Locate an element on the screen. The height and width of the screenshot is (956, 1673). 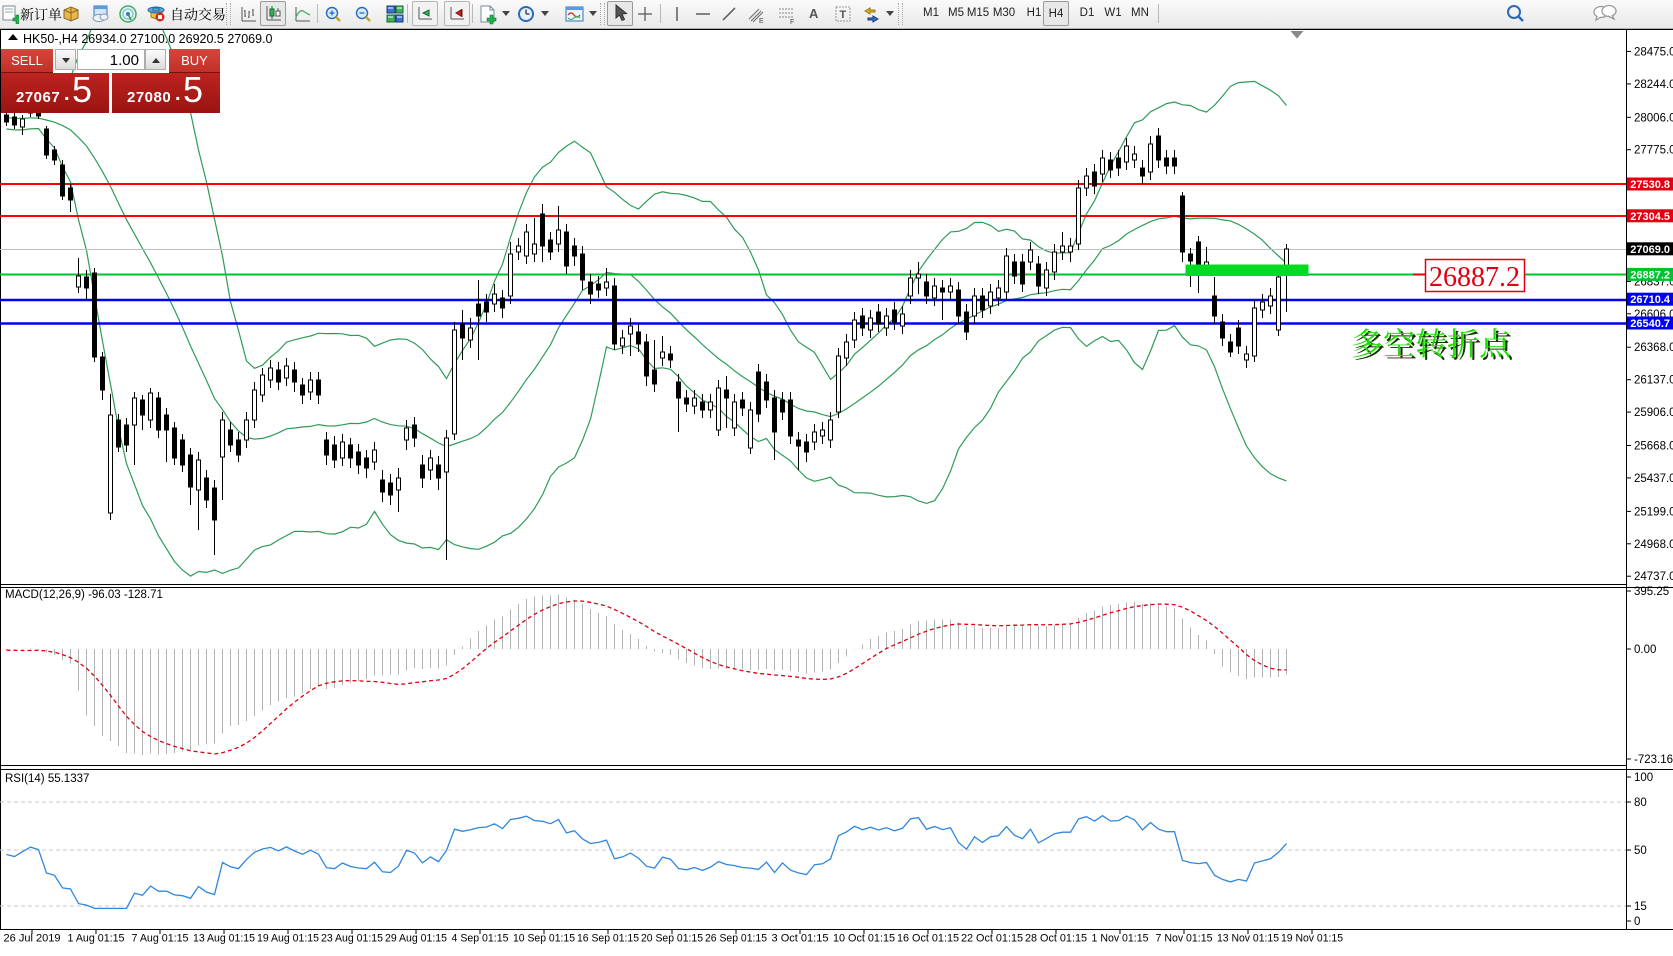
svg-text: 1 Nov 01:15 is located at coordinates (1120, 939).